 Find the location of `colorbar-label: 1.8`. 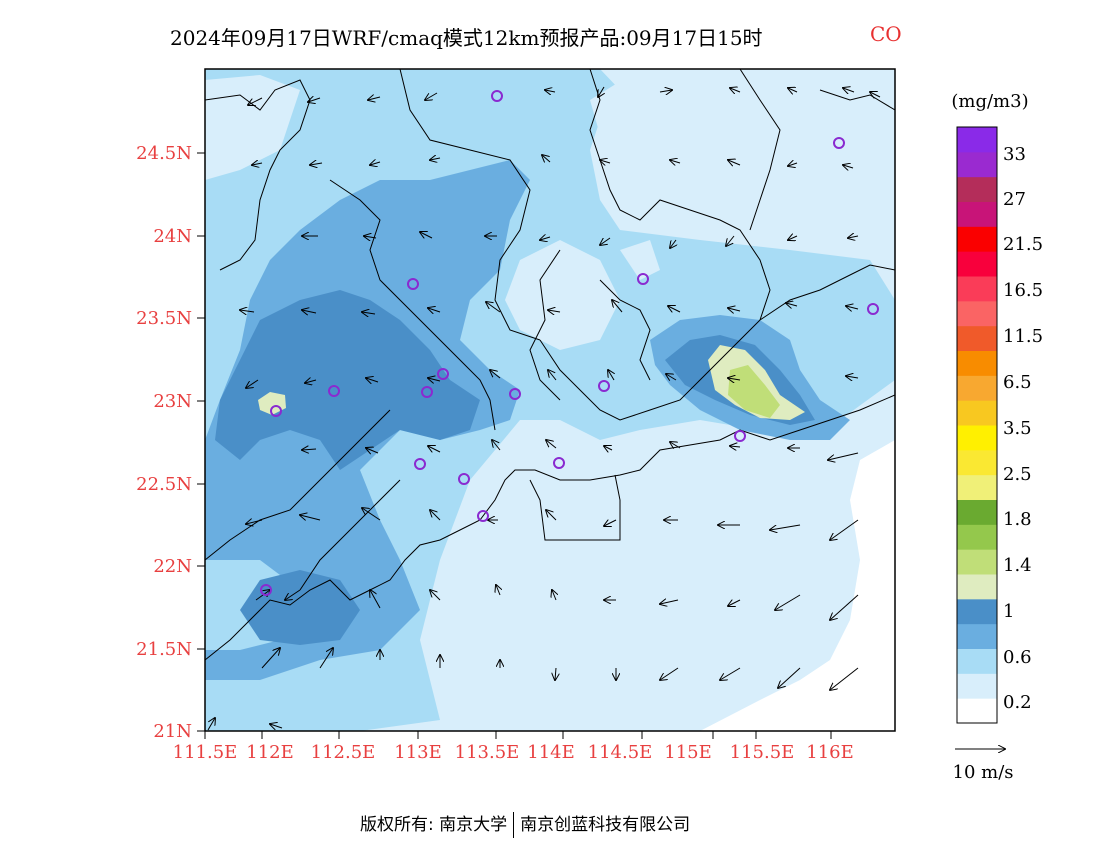

colorbar-label: 1.8 is located at coordinates (1017, 519).